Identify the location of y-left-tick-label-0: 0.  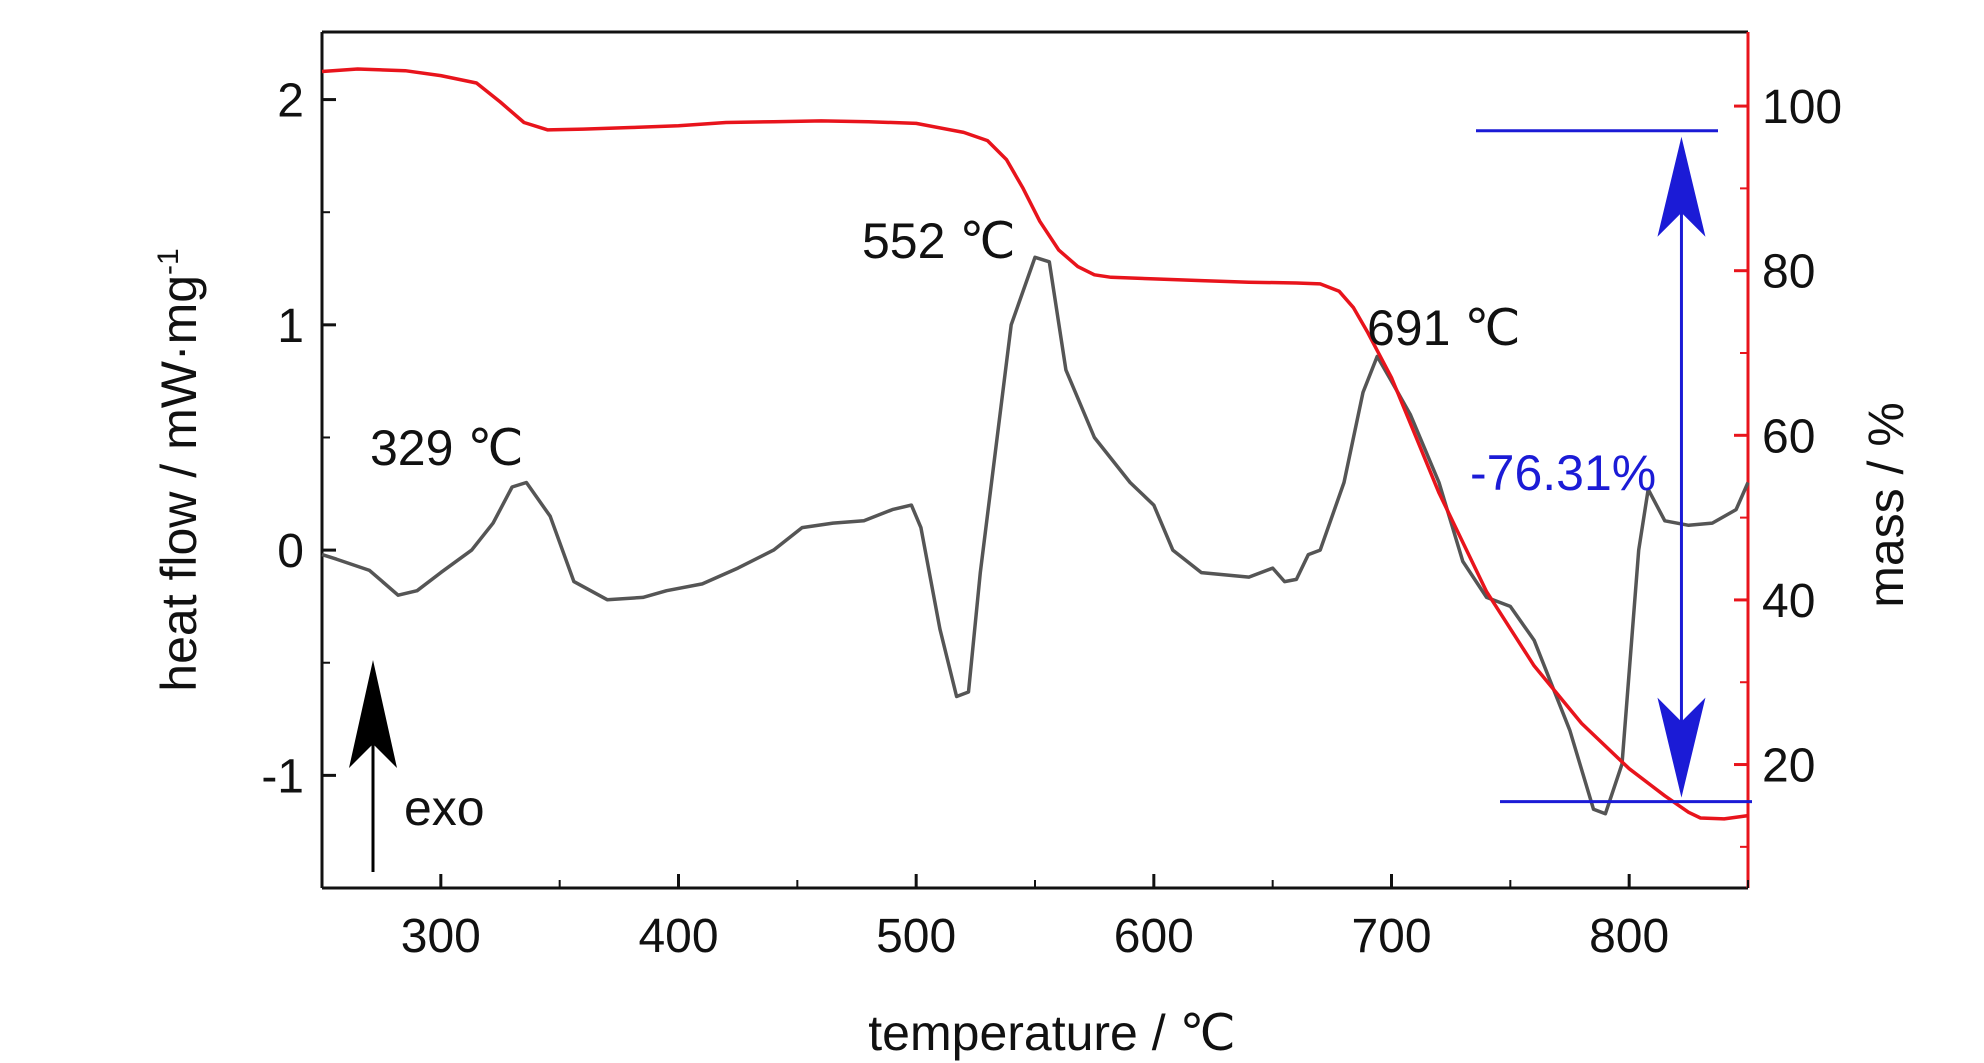
(290, 551).